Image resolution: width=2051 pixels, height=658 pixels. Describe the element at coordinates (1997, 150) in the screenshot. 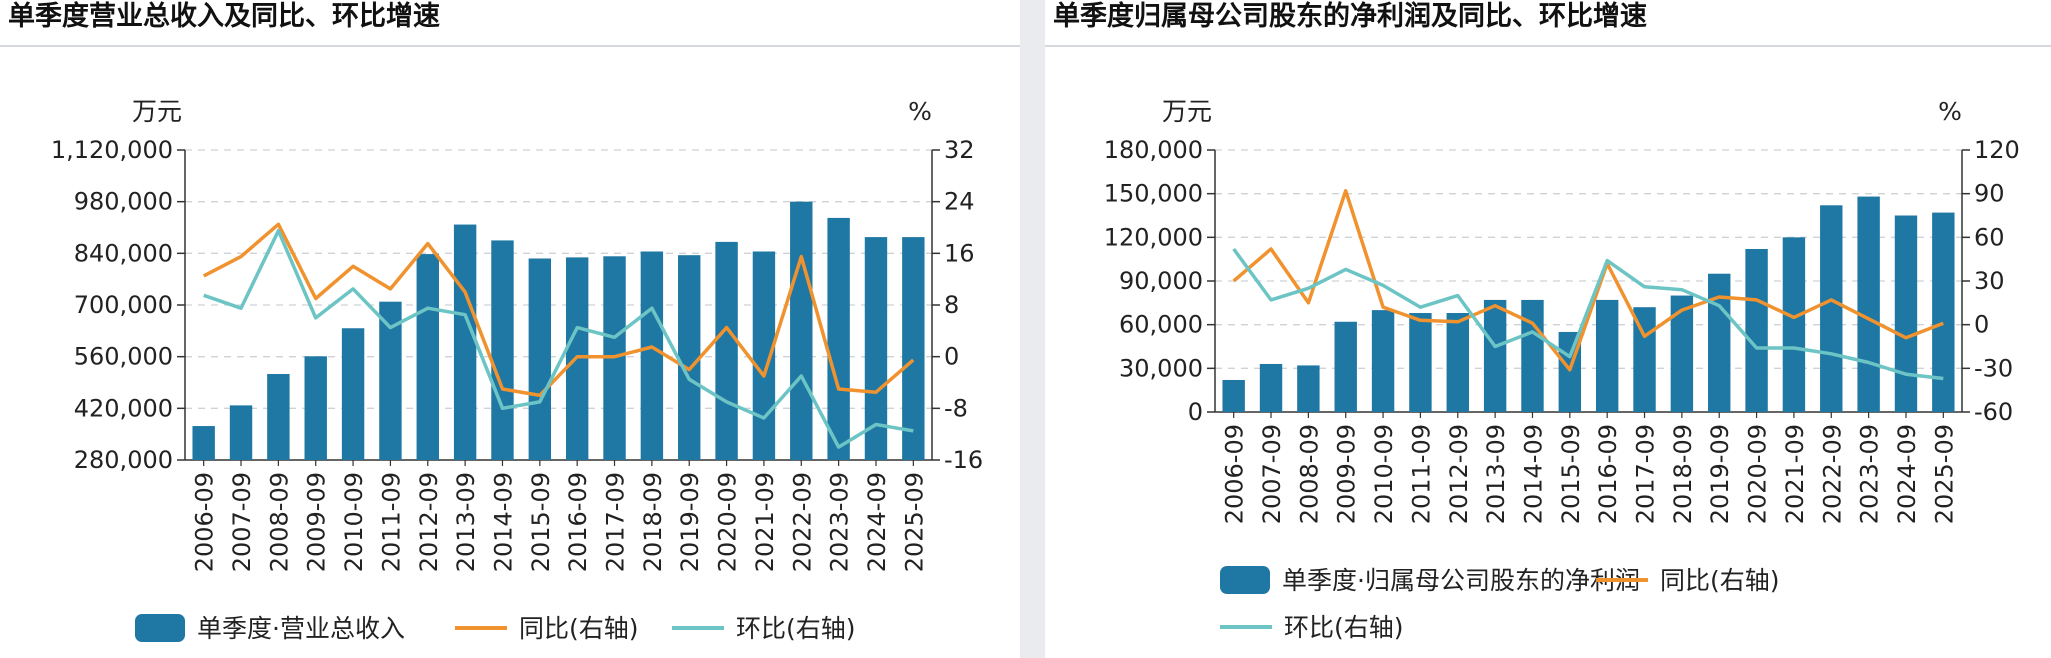

I see `y2-tick-label: 120` at that location.